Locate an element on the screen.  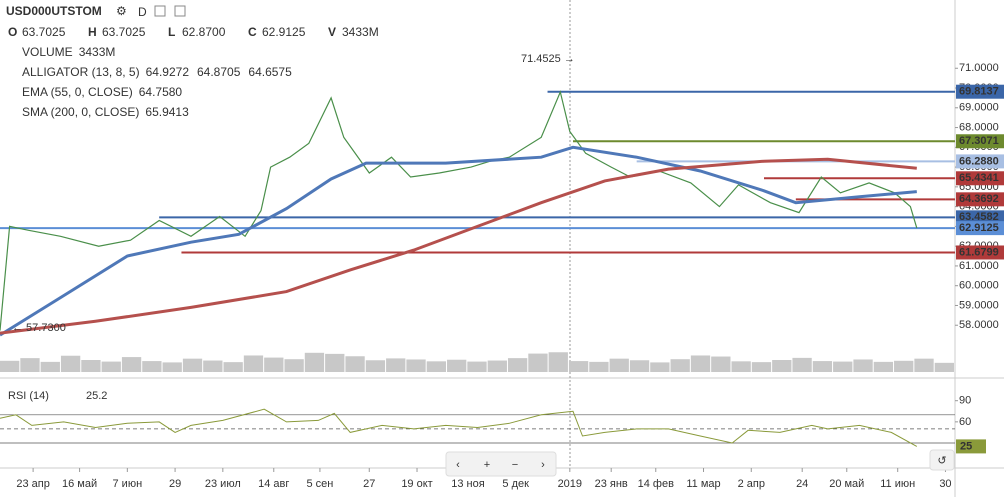
y-tick-label: 71.0000 is located at coordinates (979, 68).